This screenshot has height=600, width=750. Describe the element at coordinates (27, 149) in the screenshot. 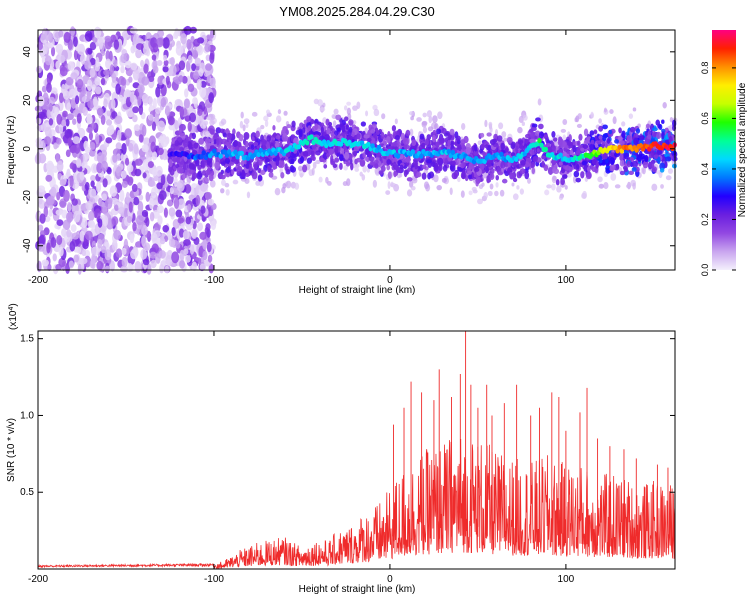

I see `y-tick-label: 0` at that location.